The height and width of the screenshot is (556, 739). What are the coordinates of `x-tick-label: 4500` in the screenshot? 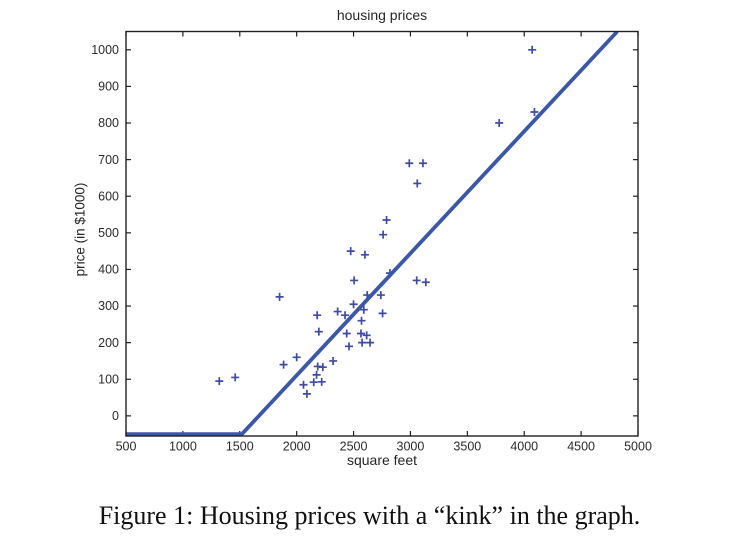 It's located at (581, 447).